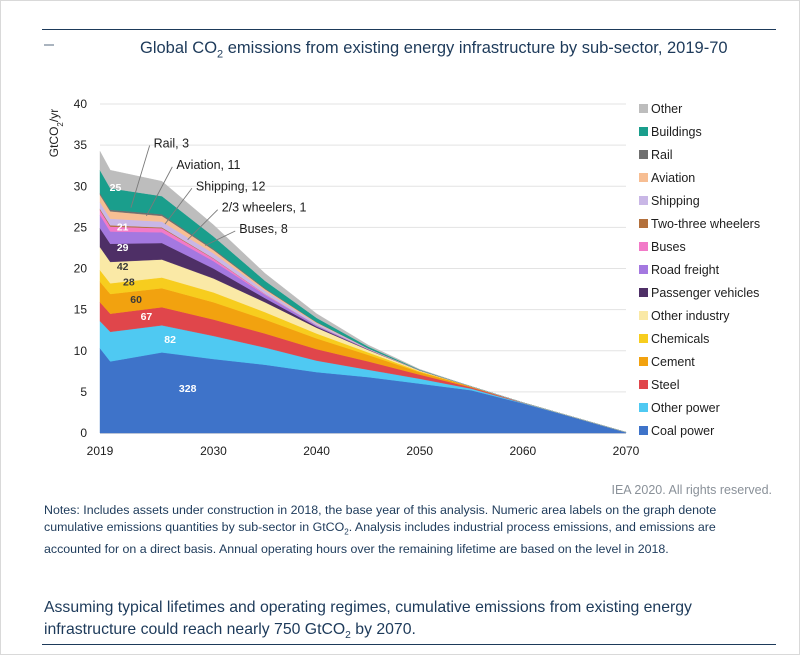  I want to click on area-label: 30, so click(119, 168).